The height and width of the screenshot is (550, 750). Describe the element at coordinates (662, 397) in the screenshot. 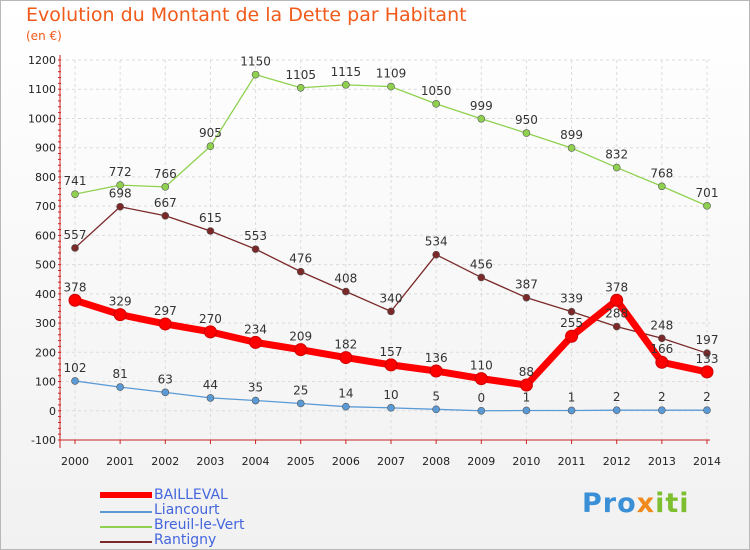

I see `data-label-liancourt: 2` at that location.